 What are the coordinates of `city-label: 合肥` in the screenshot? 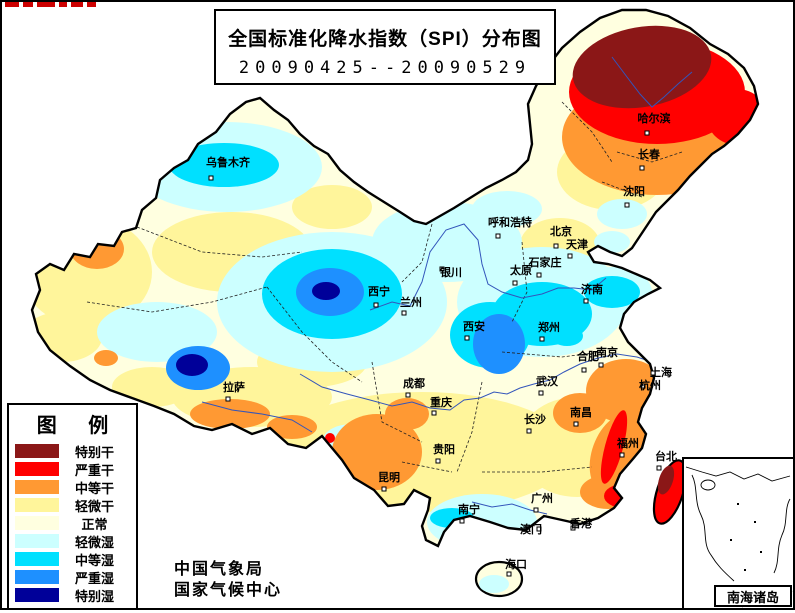 It's located at (588, 356).